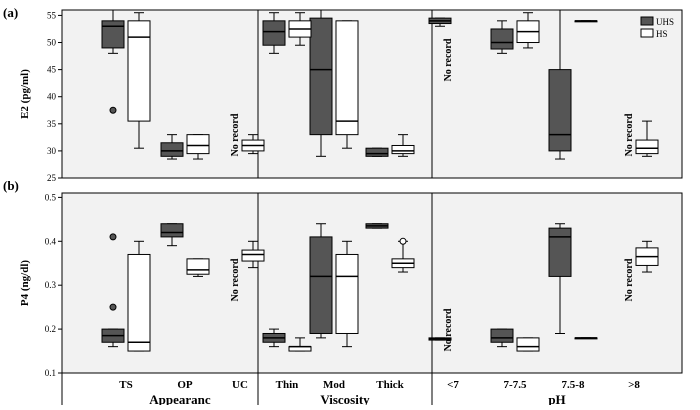 The width and height of the screenshot is (700, 410). What do you see at coordinates (515, 385) in the screenshot?
I see `x-tick-label: 7-7.5` at bounding box center [515, 385].